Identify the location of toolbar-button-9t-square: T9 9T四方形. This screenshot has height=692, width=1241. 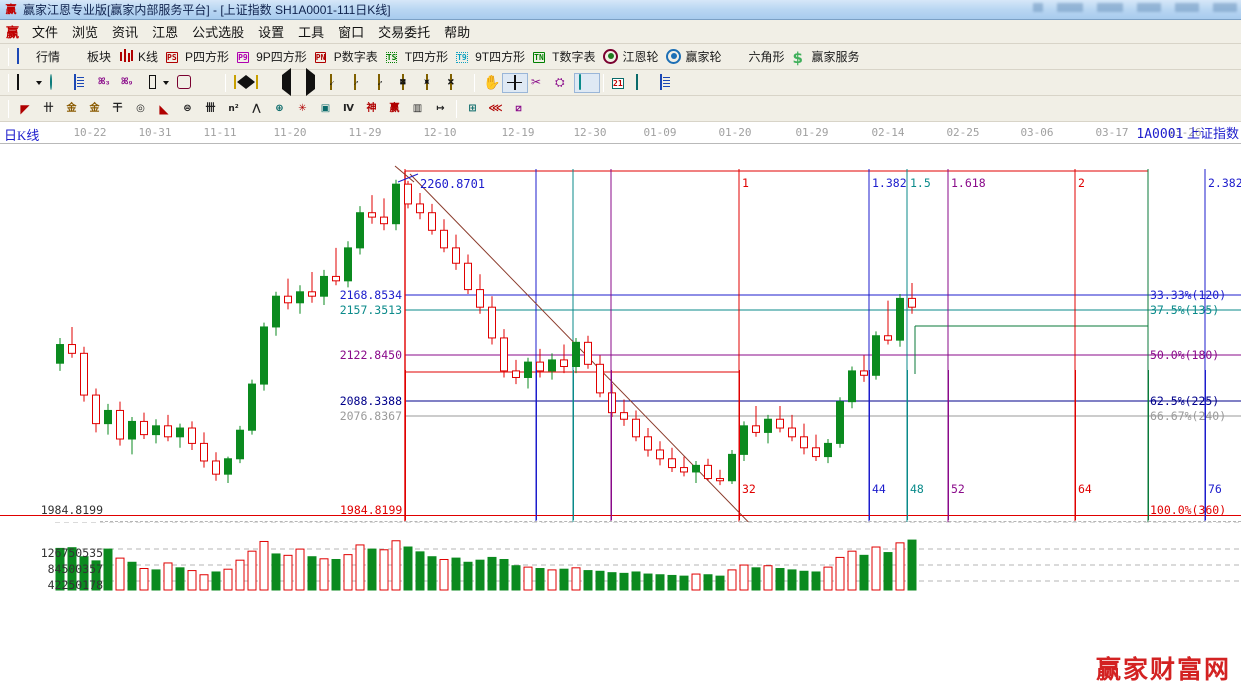
(490, 56).